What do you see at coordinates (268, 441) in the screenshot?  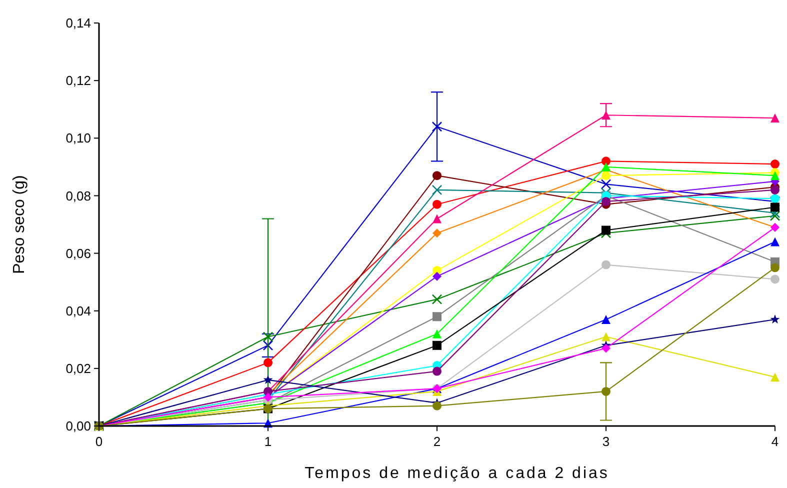 I see `x-tick-label: 1` at bounding box center [268, 441].